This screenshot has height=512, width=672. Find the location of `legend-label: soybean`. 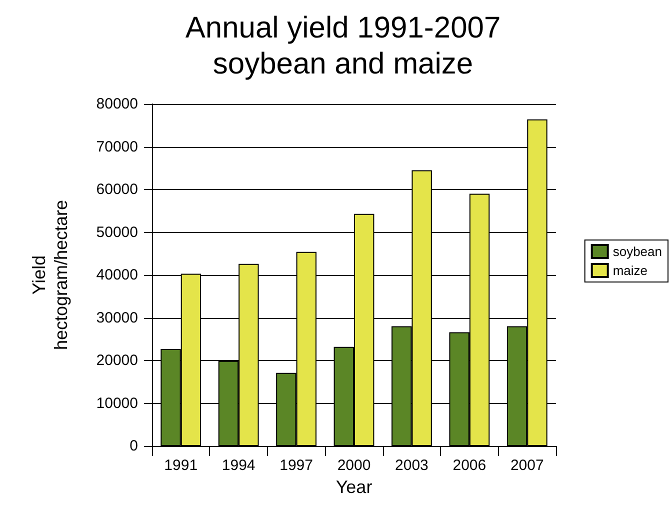

legend-label: soybean is located at coordinates (637, 251).